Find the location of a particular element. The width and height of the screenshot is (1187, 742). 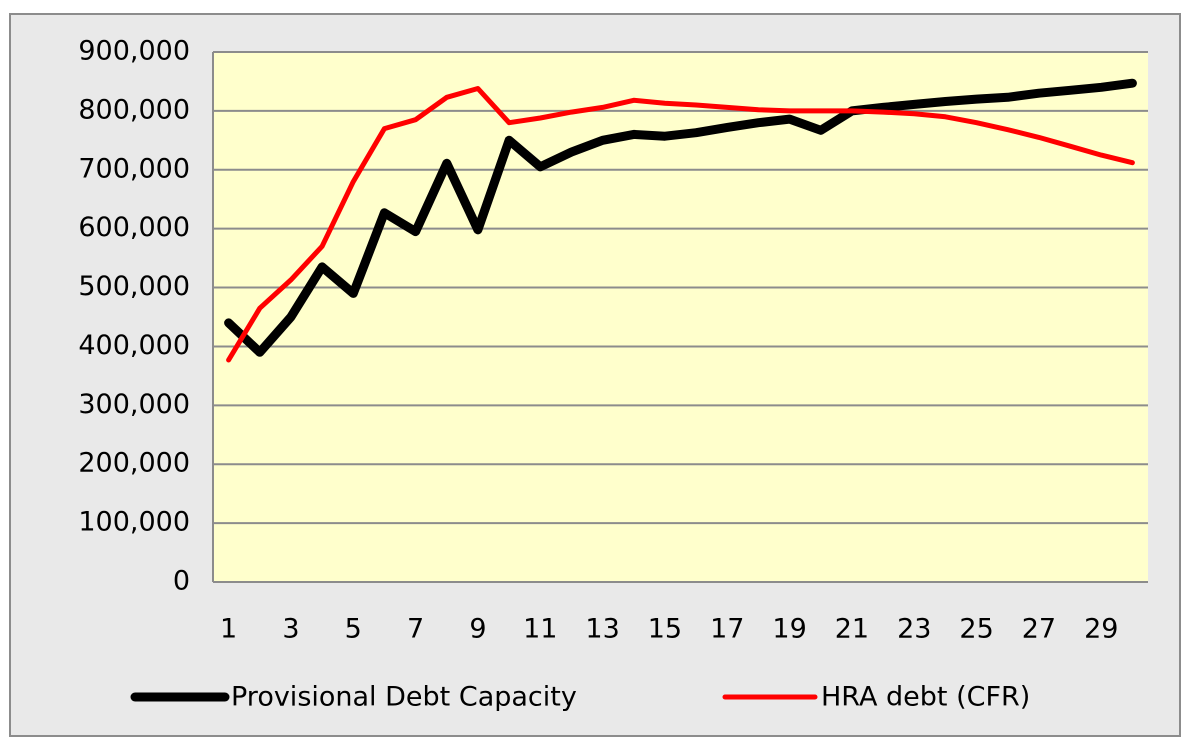

x-tick-label: 11 is located at coordinates (540, 629).